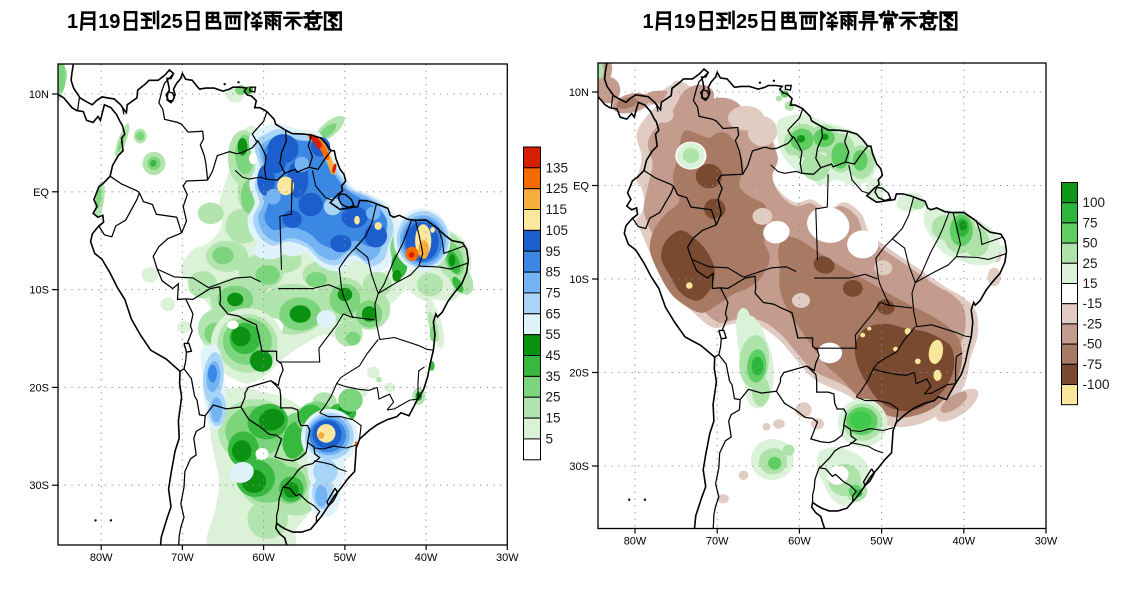 Image resolution: width=1127 pixels, height=608 pixels. Describe the element at coordinates (557, 209) in the screenshot. I see `svg-text: 115` at that location.